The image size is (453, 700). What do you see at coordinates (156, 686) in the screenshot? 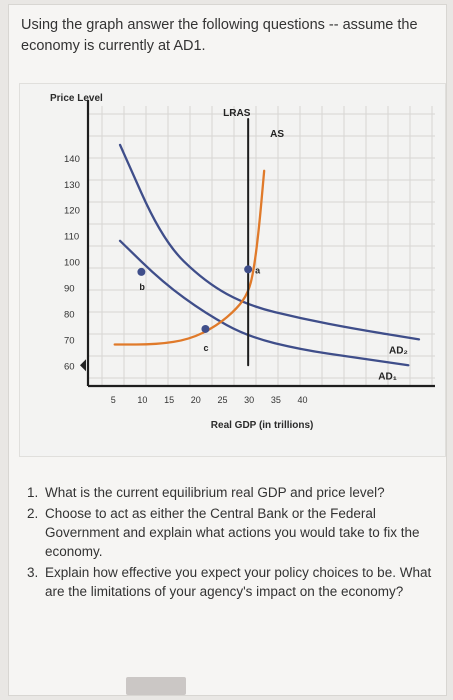
I see `answer-button` at bounding box center [156, 686].